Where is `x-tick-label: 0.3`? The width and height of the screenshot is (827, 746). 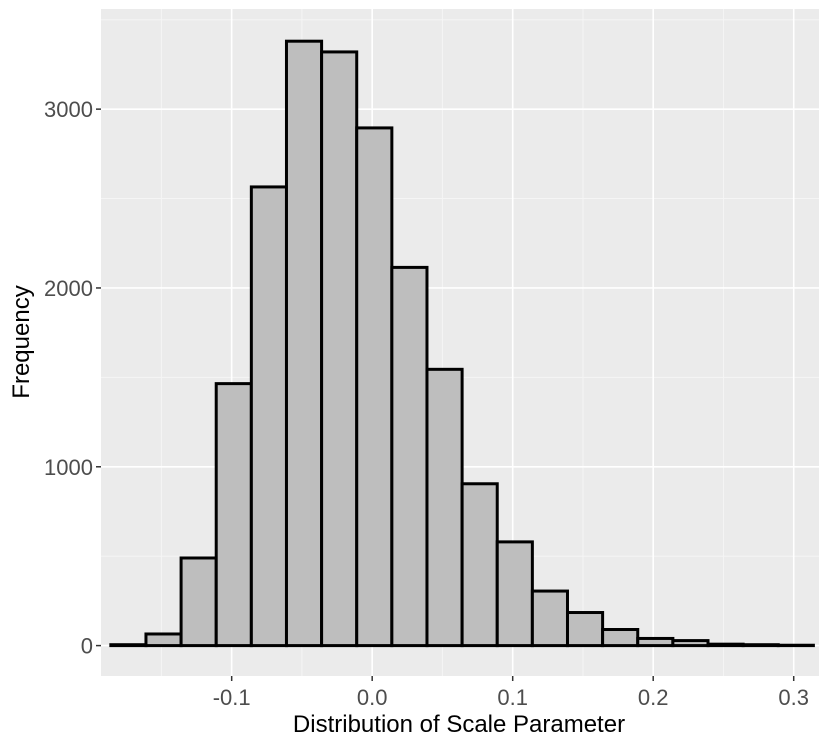
x-tick-label: 0.3 is located at coordinates (793, 697).